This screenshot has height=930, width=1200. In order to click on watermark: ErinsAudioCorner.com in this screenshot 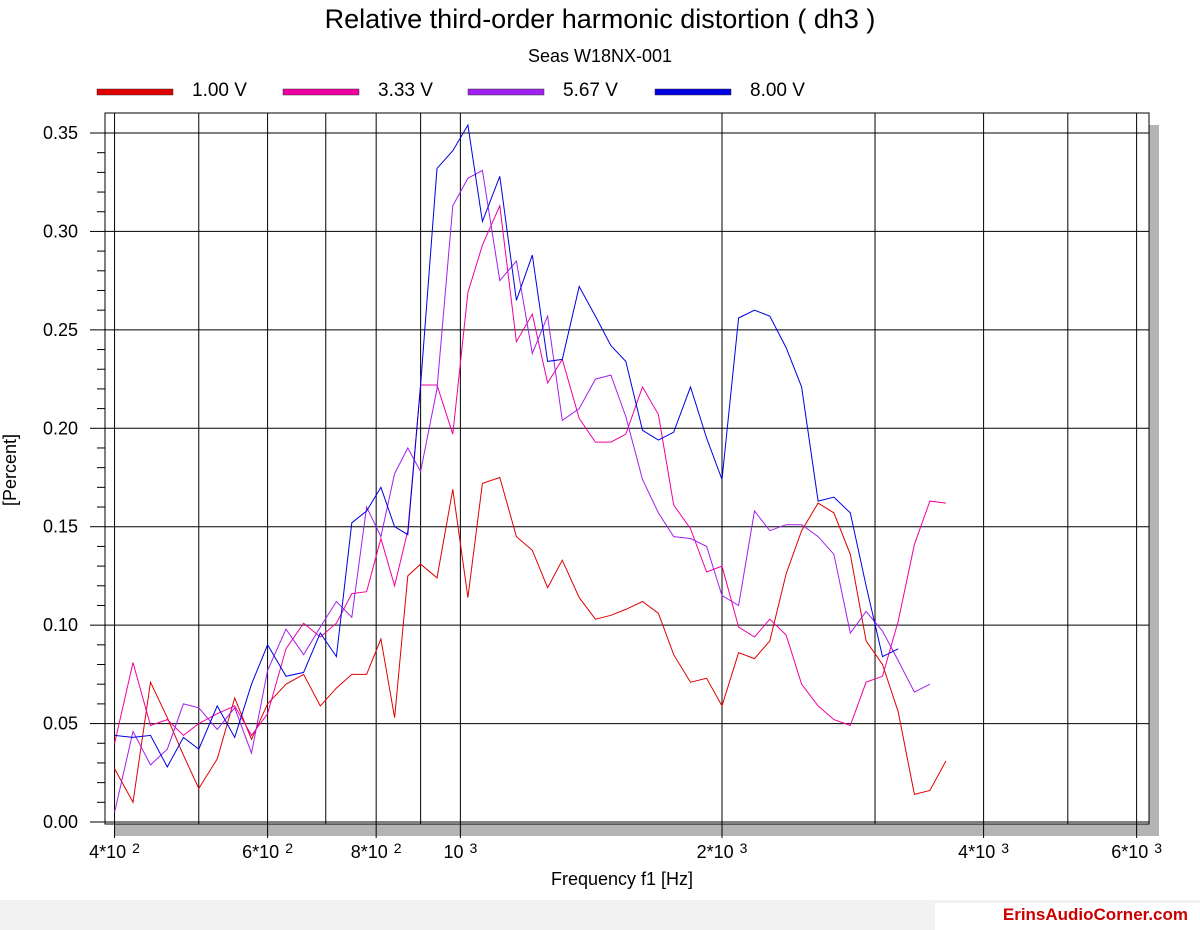, I will do `click(1095, 914)`.